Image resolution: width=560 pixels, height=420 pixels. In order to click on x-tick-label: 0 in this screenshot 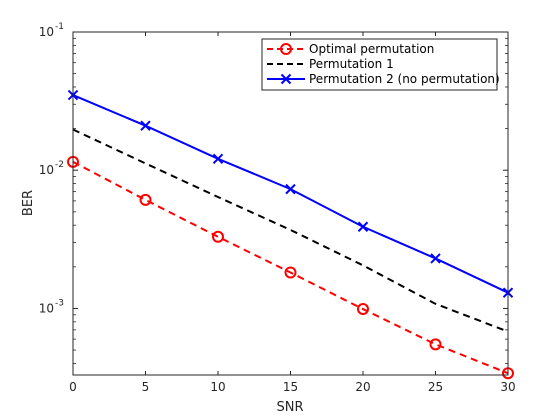, I will do `click(73, 387)`.